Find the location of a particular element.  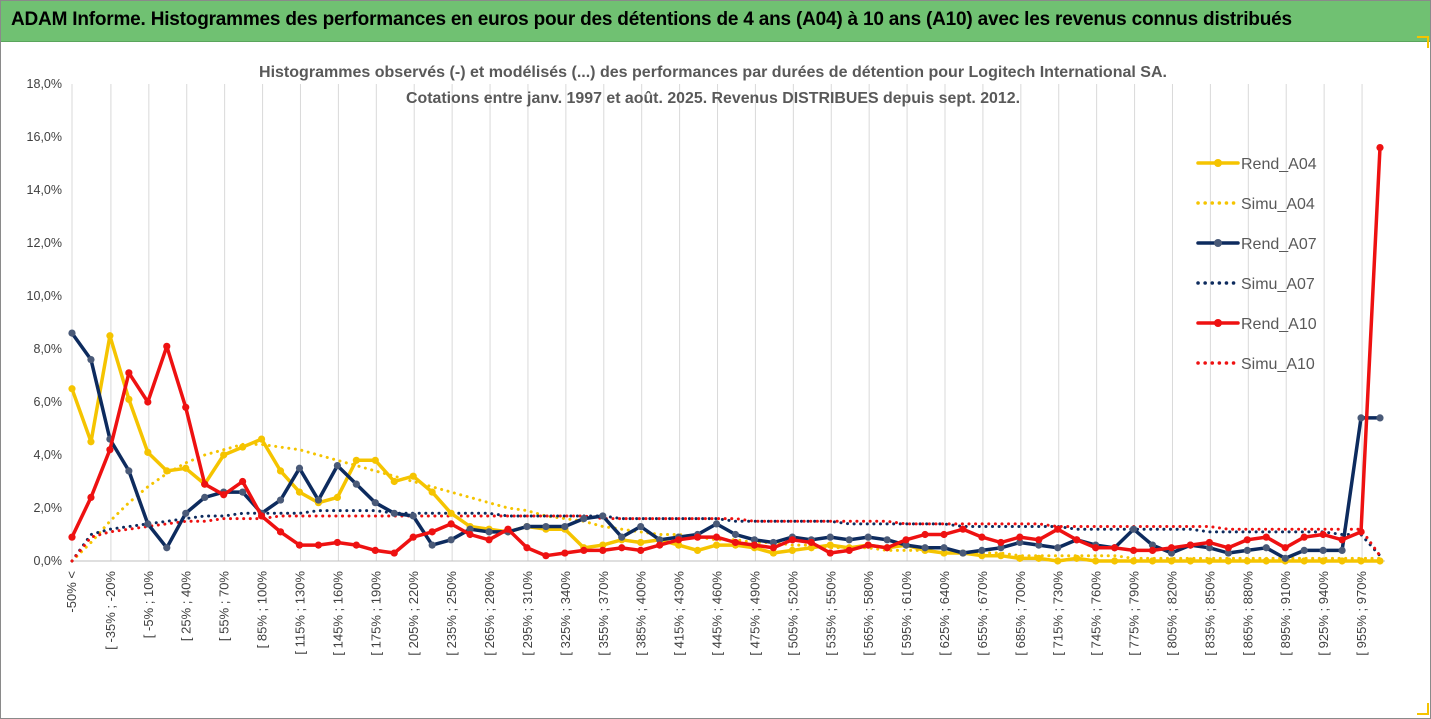

x-tick-label: -50% < is located at coordinates (71, 592).